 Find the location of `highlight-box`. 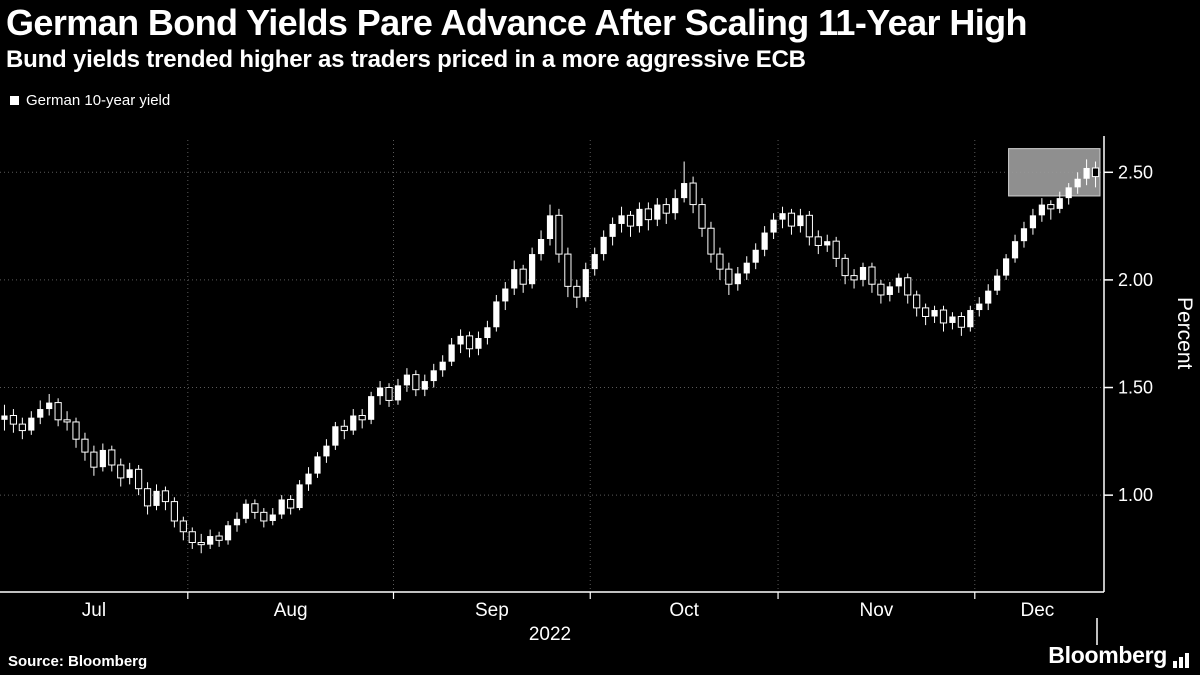

highlight-box is located at coordinates (1054, 172).